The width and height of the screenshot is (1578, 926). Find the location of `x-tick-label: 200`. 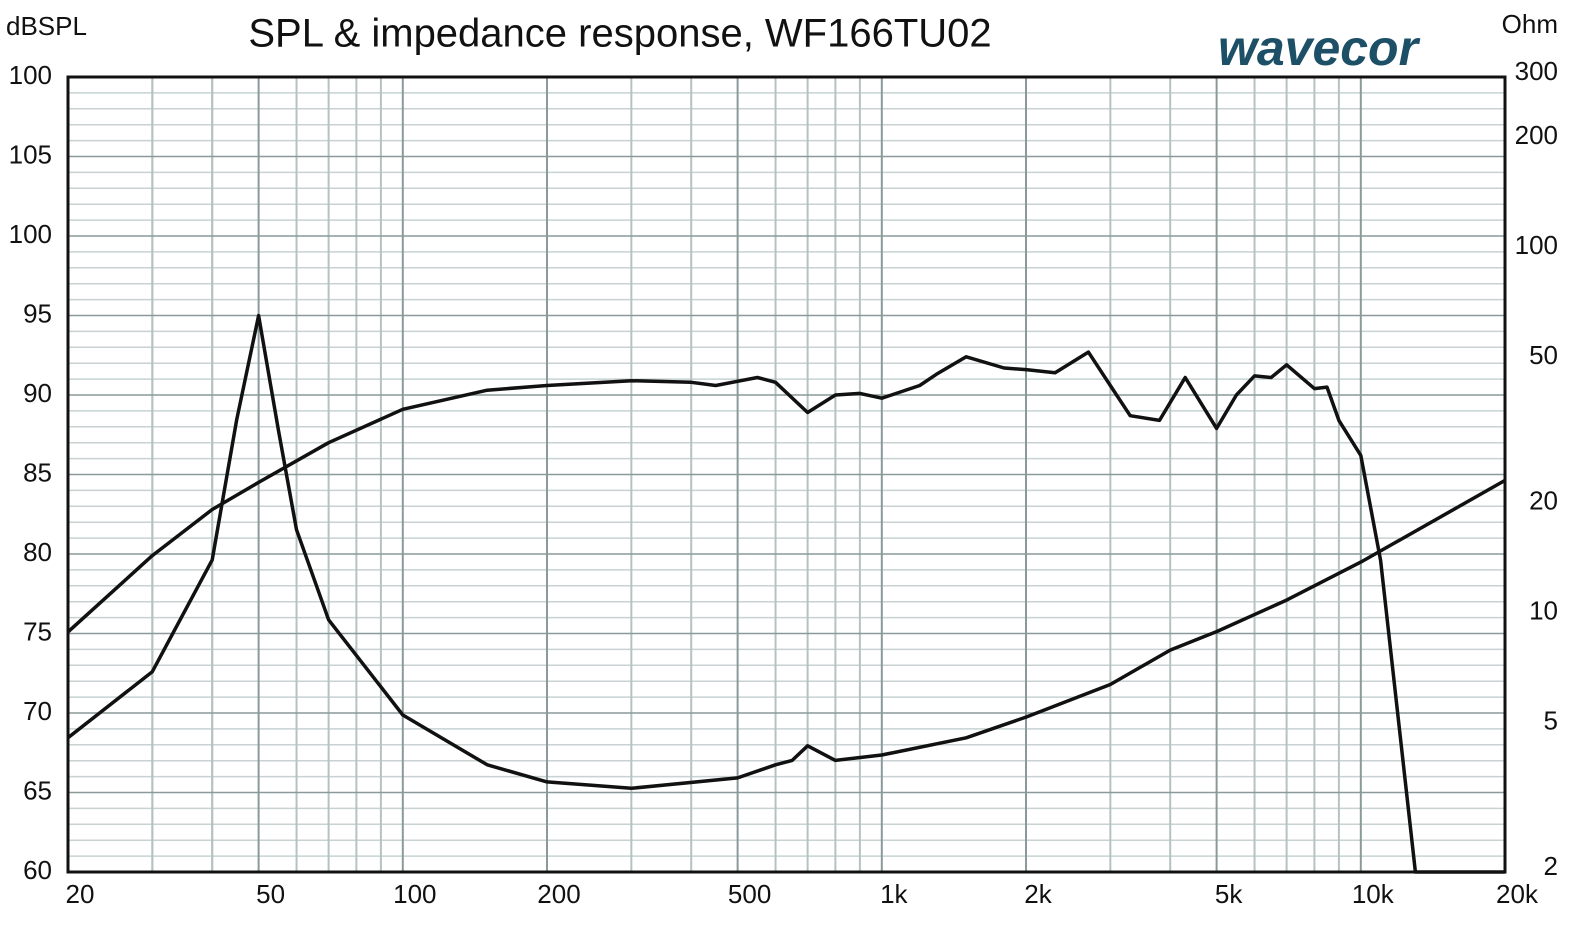

x-tick-label: 200 is located at coordinates (558, 894).